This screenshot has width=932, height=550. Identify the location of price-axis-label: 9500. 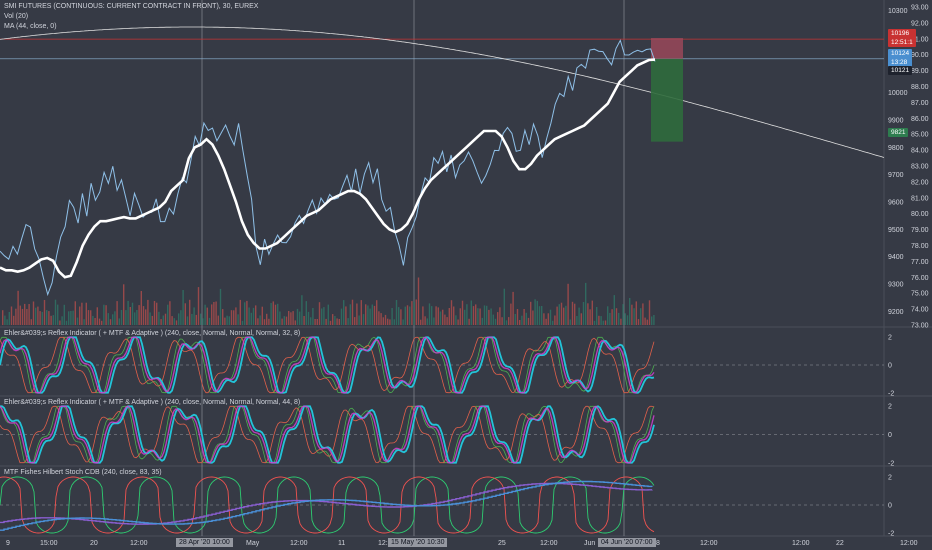
(896, 230).